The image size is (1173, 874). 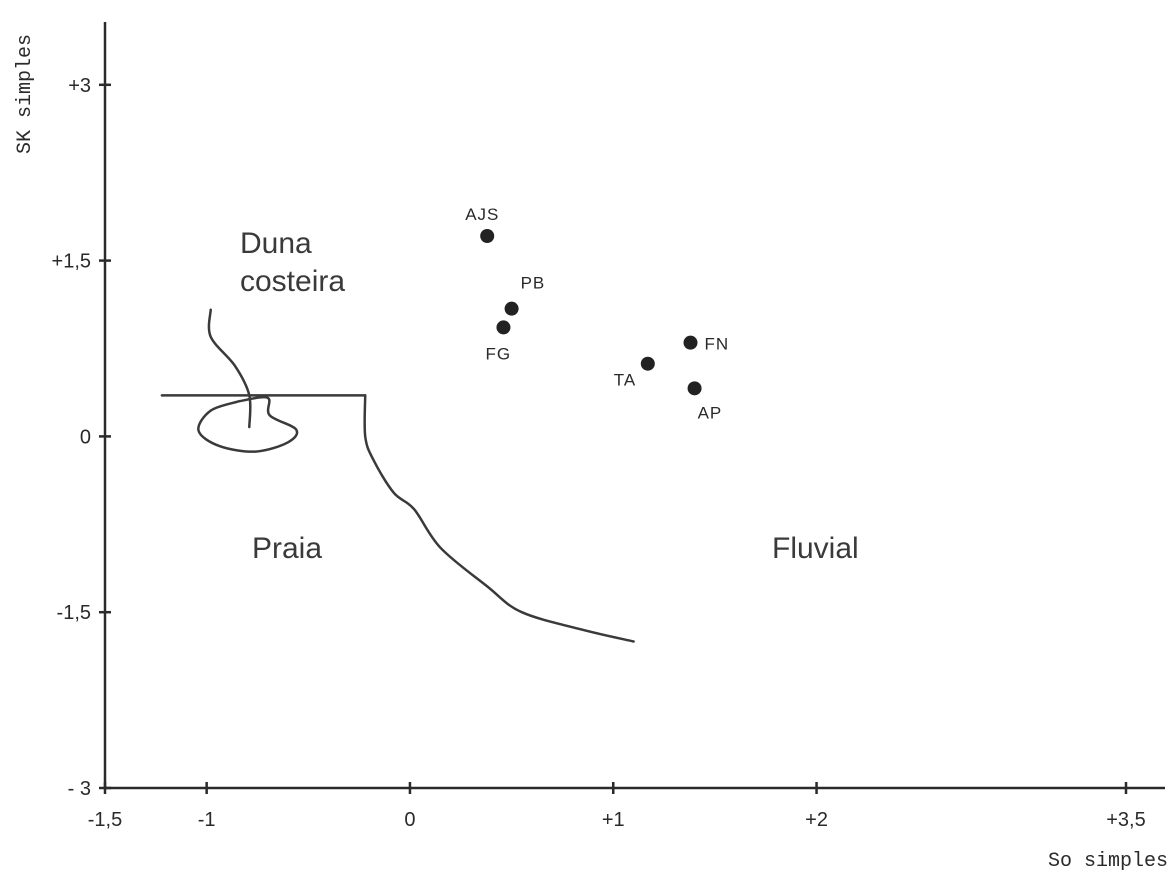 I want to click on y-tick-label: +1,5, so click(x=71, y=262).